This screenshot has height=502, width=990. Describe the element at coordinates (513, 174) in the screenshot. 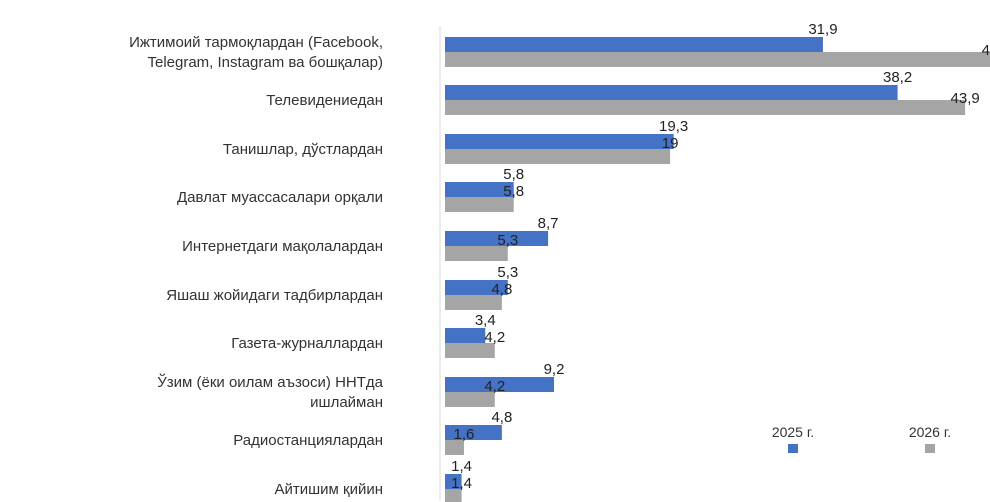

I see `value-label-2025: 5,8` at that location.